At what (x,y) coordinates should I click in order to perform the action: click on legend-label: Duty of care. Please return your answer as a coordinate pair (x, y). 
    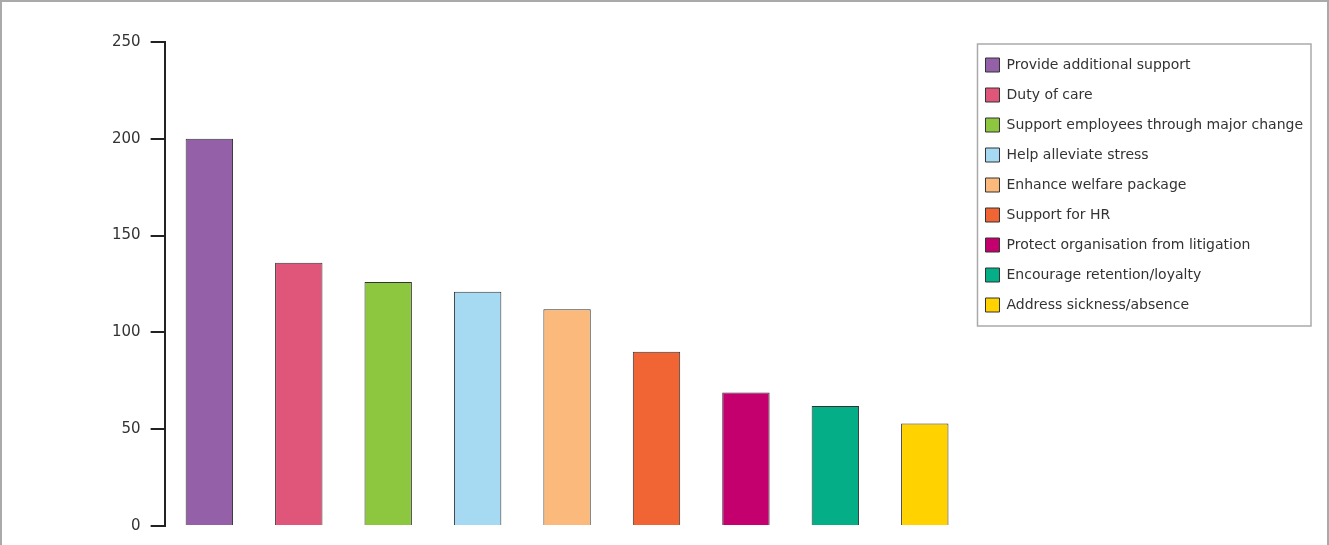
    Looking at the image, I should click on (1049, 93).